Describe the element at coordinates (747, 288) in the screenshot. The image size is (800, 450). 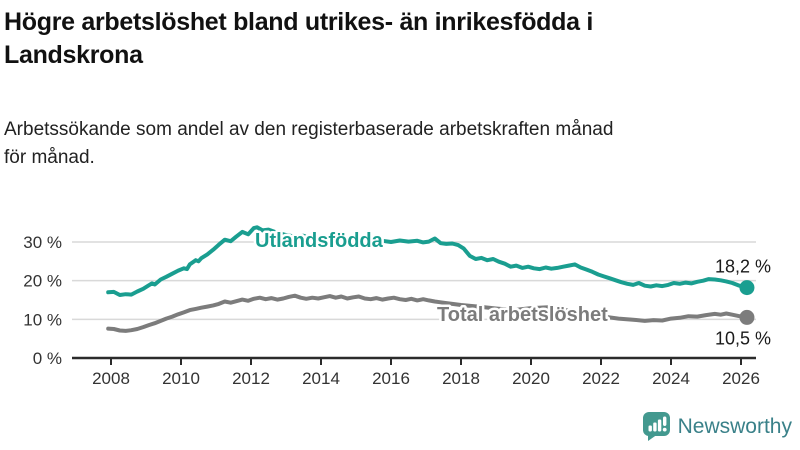
I see `series-end-dot-utlandsfodda` at that location.